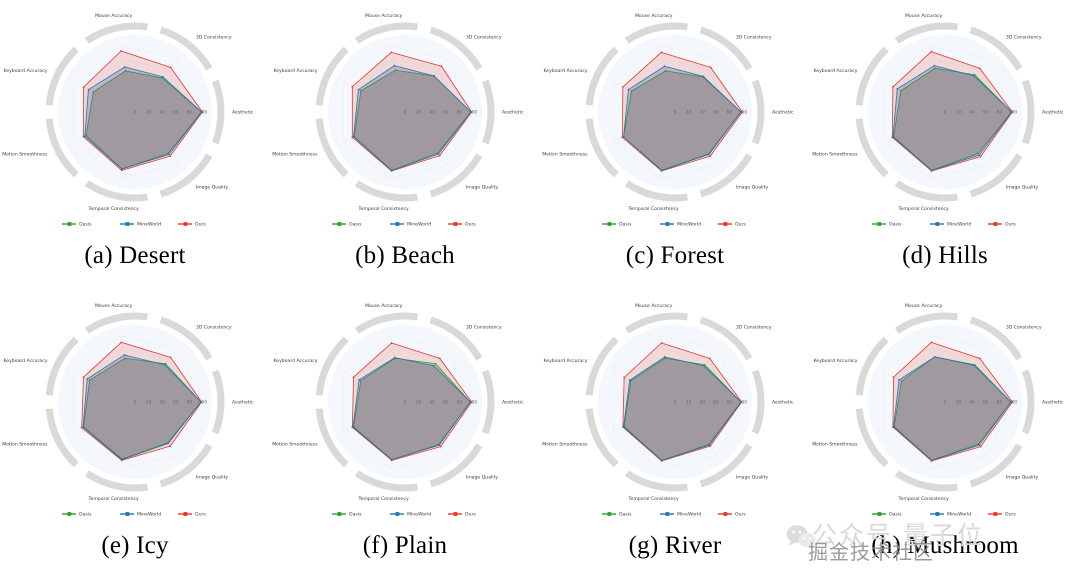 This screenshot has width=1080, height=581. What do you see at coordinates (171, 403) in the screenshot?
I see `radial-tick-labels: 0 20 40 60 80 100` at bounding box center [171, 403].